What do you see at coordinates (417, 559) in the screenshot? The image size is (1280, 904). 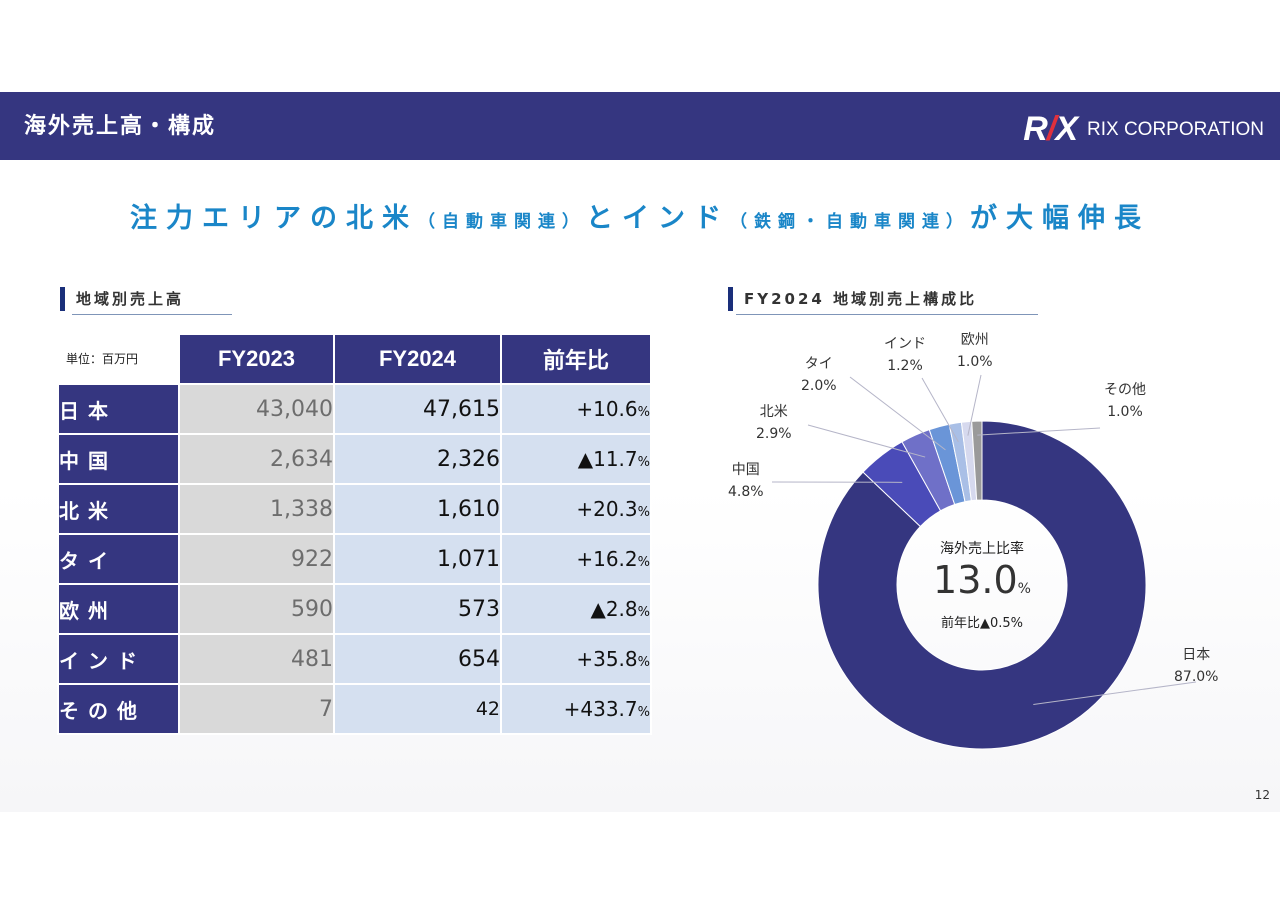 I see `fy2024-value: 1,071` at bounding box center [417, 559].